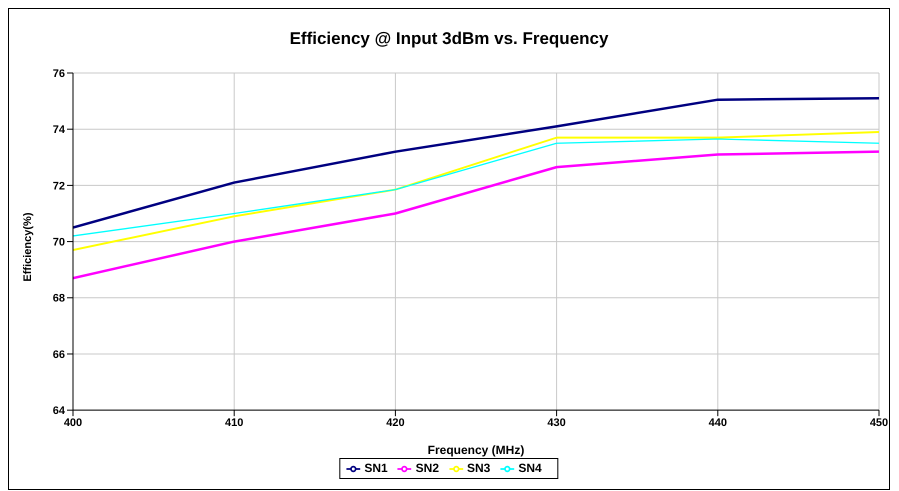  Describe the element at coordinates (395, 422) in the screenshot. I see `x-tick-label: 420` at that location.